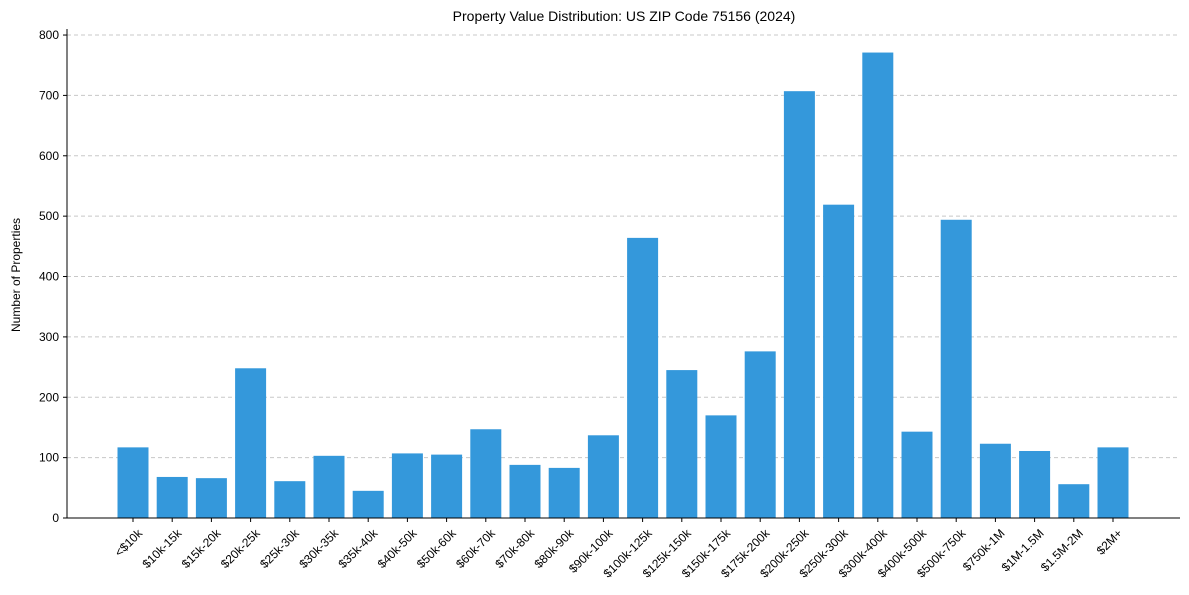 The width and height of the screenshot is (1189, 595). What do you see at coordinates (49, 397) in the screenshot?
I see `y-tick-label: 200` at bounding box center [49, 397].